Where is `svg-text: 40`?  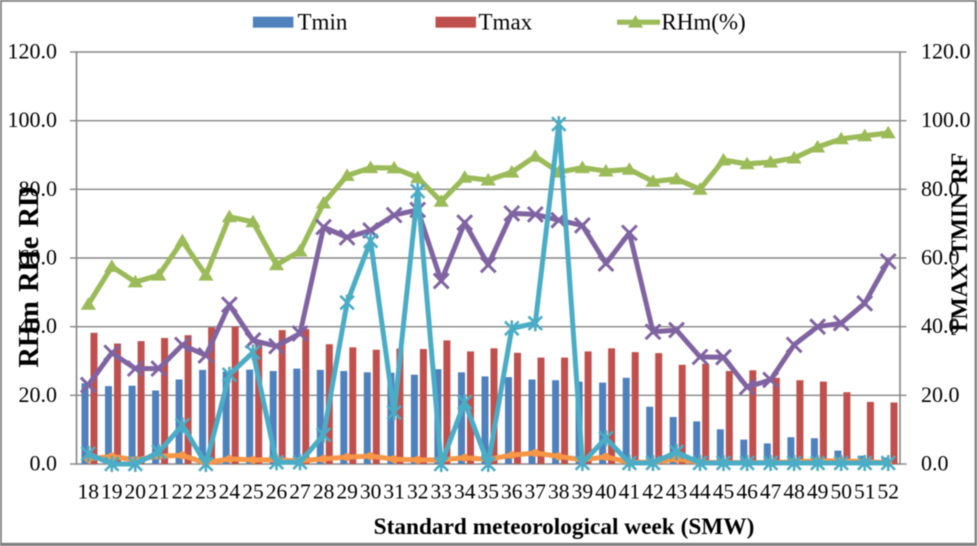 svg-text: 40 is located at coordinates (606, 492).